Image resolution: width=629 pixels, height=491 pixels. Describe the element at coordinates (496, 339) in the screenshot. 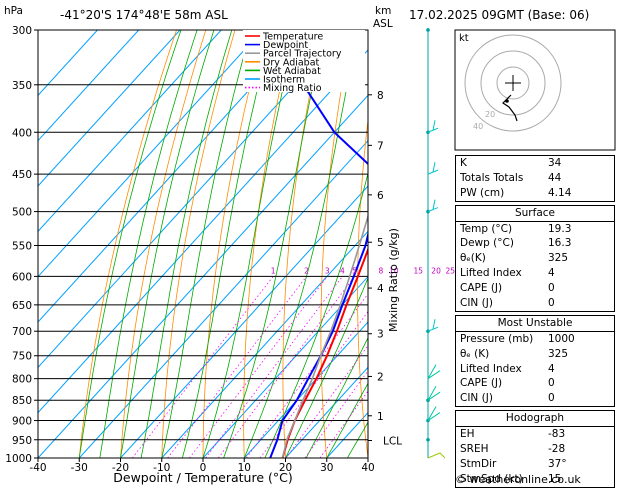

I see `row-label: Pressure (mb)` at that location.